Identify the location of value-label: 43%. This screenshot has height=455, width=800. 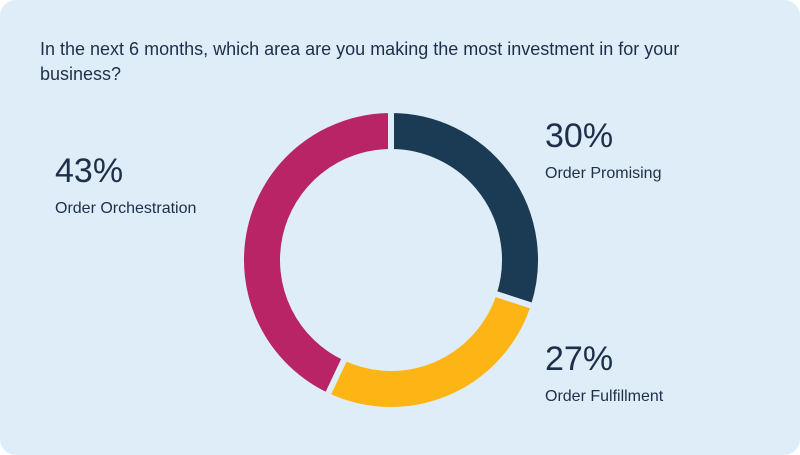
(89, 171).